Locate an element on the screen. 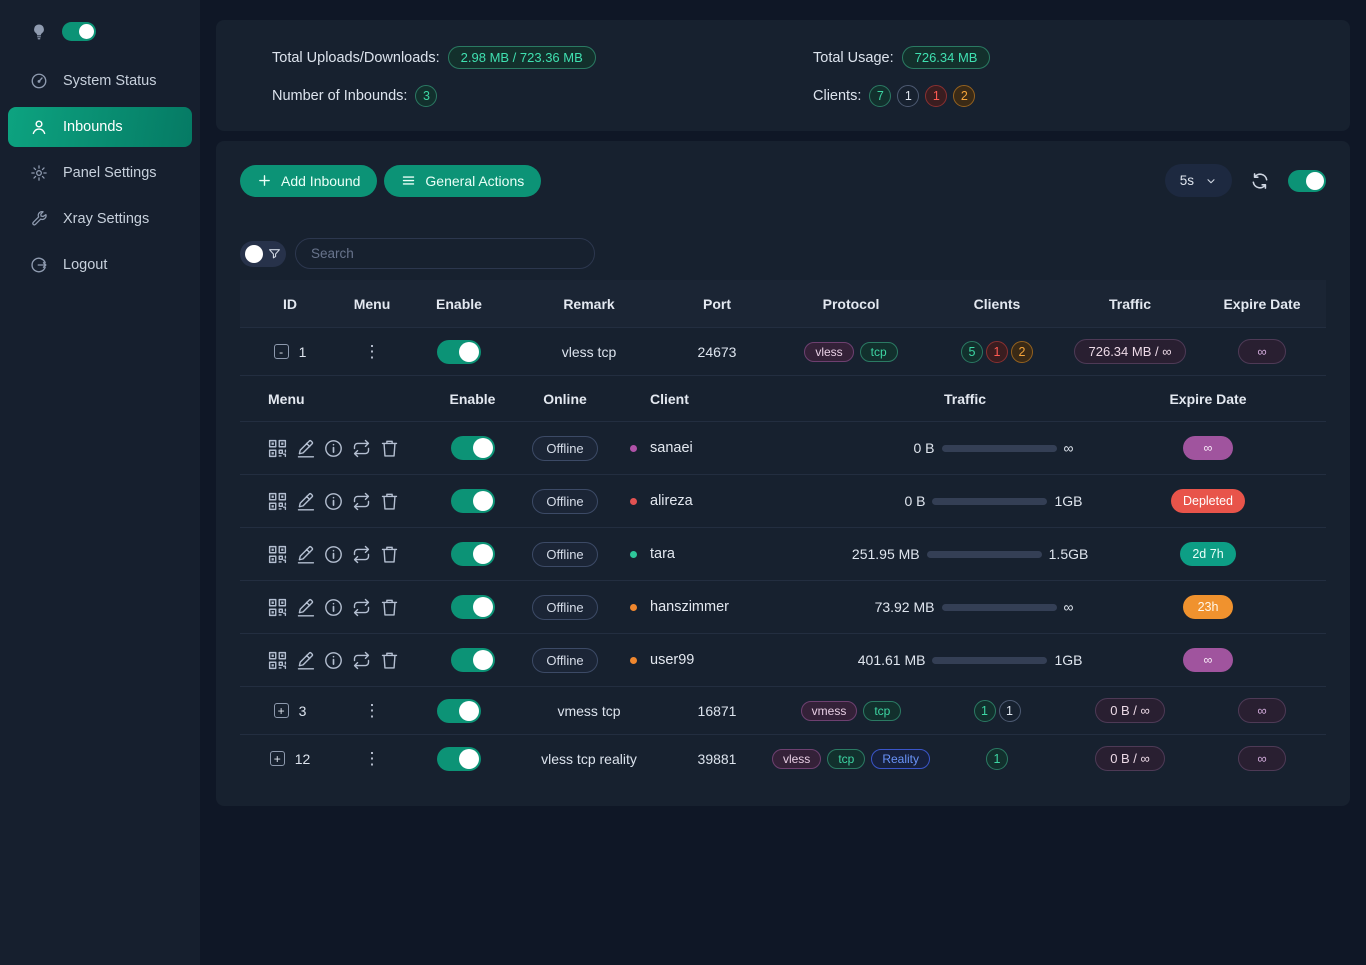 This screenshot has width=1366, height=965. inbound-port: 24673 is located at coordinates (717, 351).